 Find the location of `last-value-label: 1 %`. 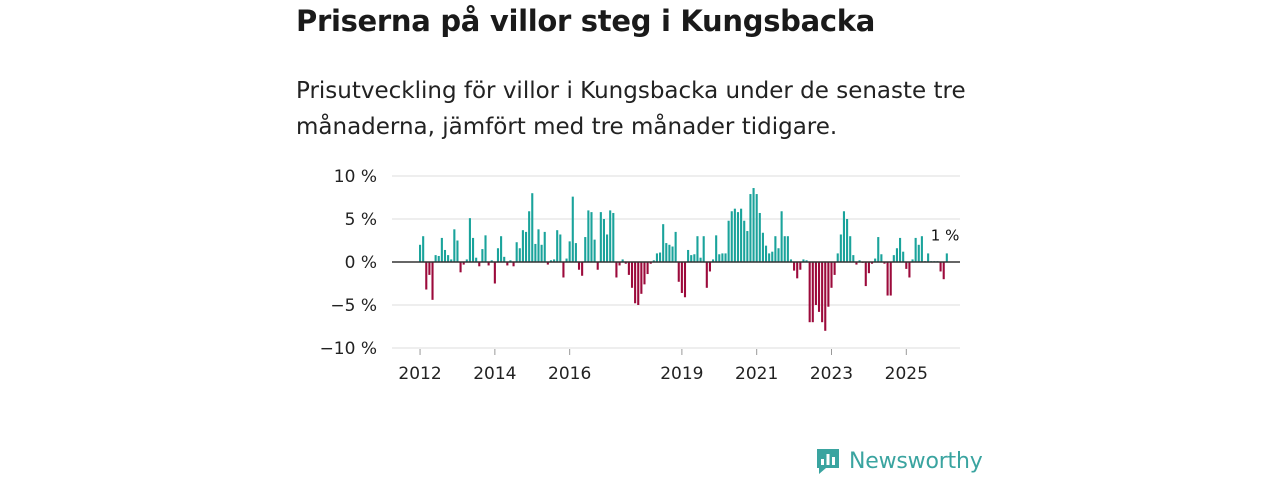

last-value-label: 1 % is located at coordinates (945, 235).